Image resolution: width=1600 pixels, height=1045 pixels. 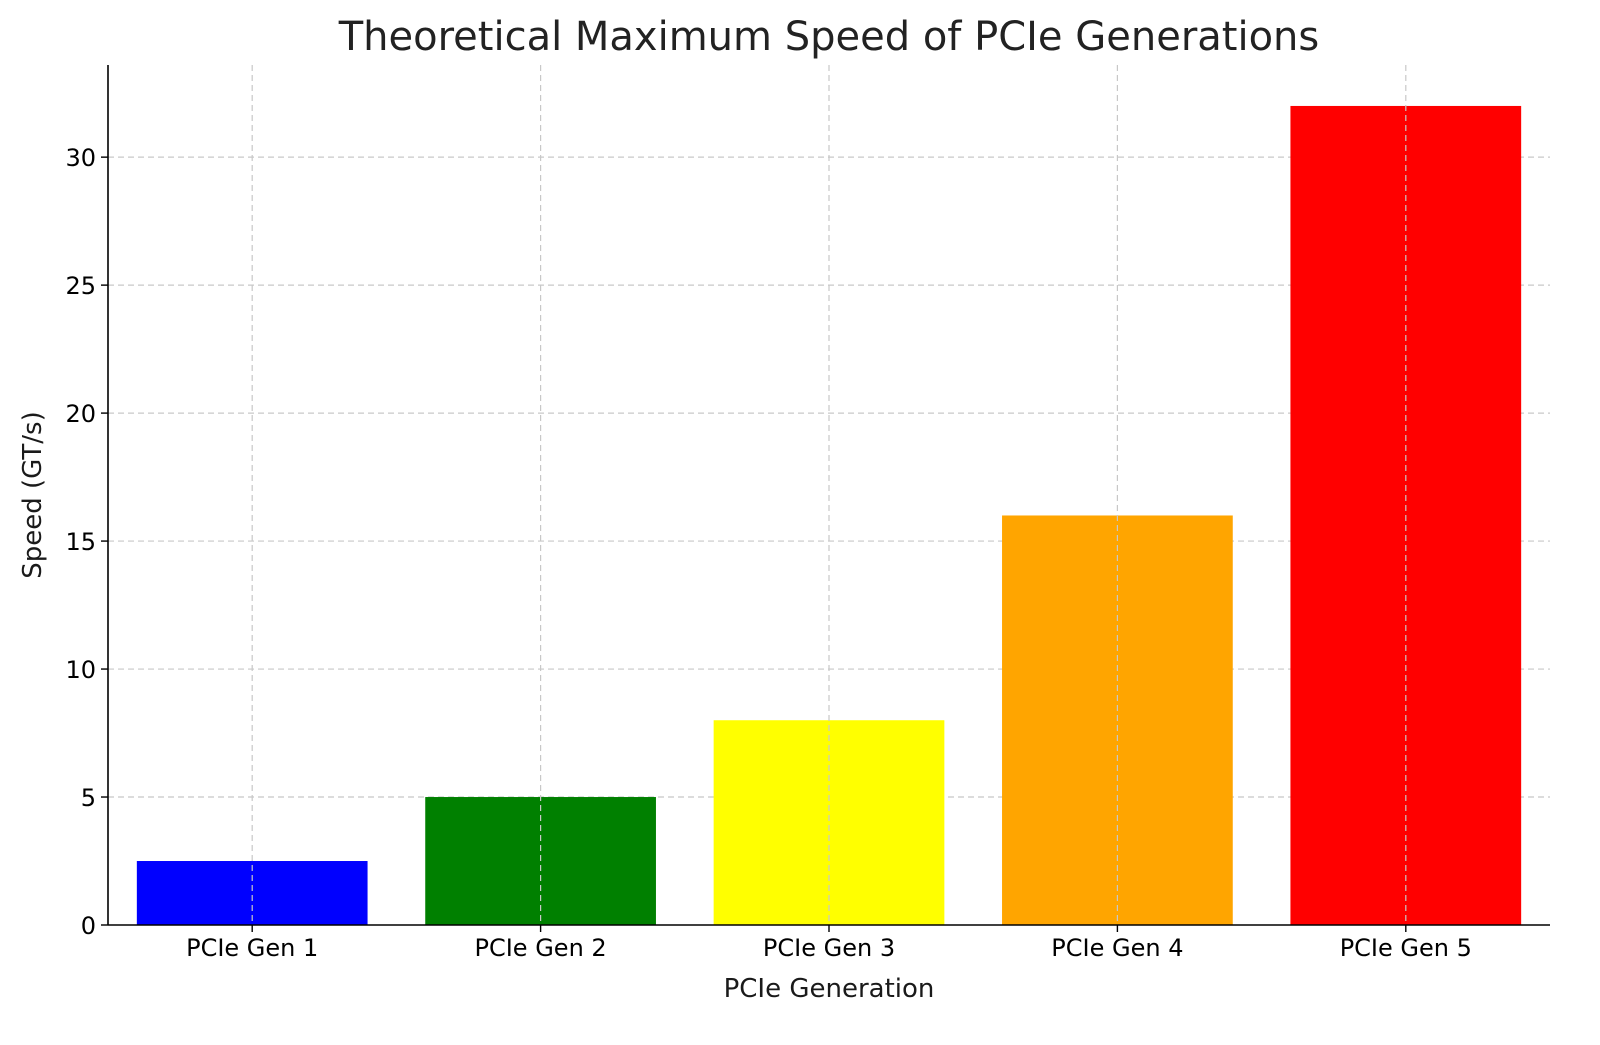 I want to click on y-axis-label: Speed (GT/s), so click(x=33, y=494).